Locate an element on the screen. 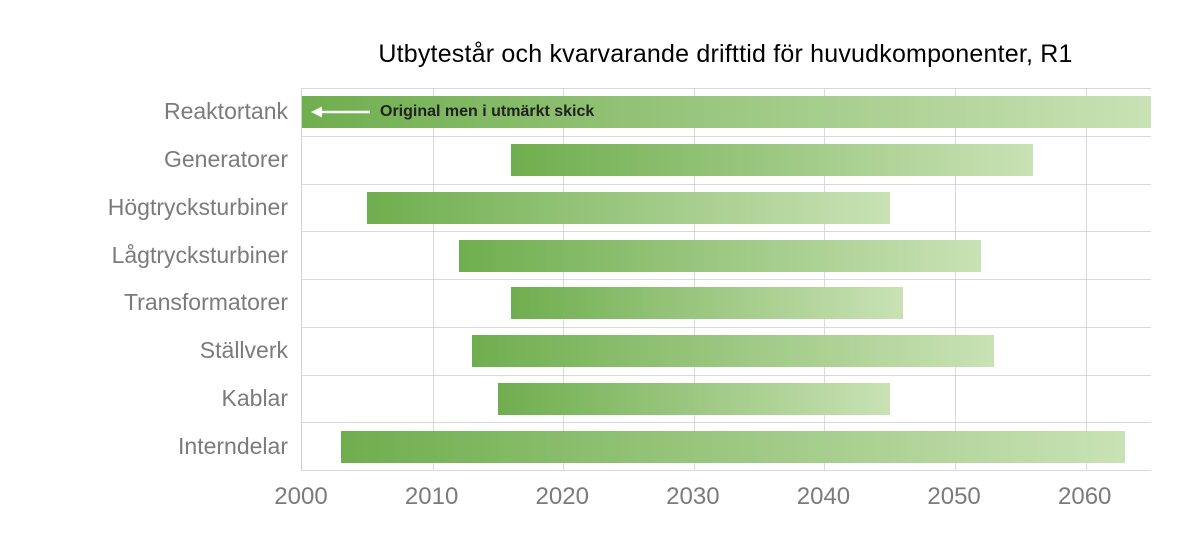 This screenshot has width=1200, height=535. y-axis-category-label: Högtrycksturbiner is located at coordinates (197, 206).